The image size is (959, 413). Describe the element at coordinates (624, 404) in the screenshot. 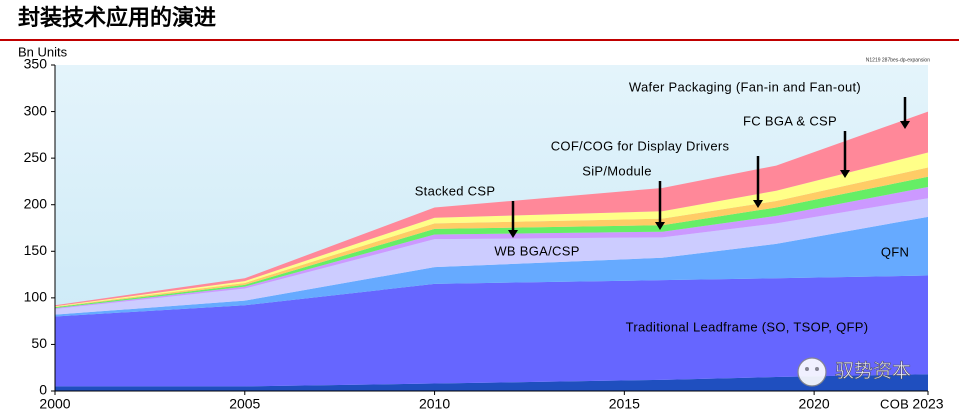

I see `x-tick-label: 2015` at that location.